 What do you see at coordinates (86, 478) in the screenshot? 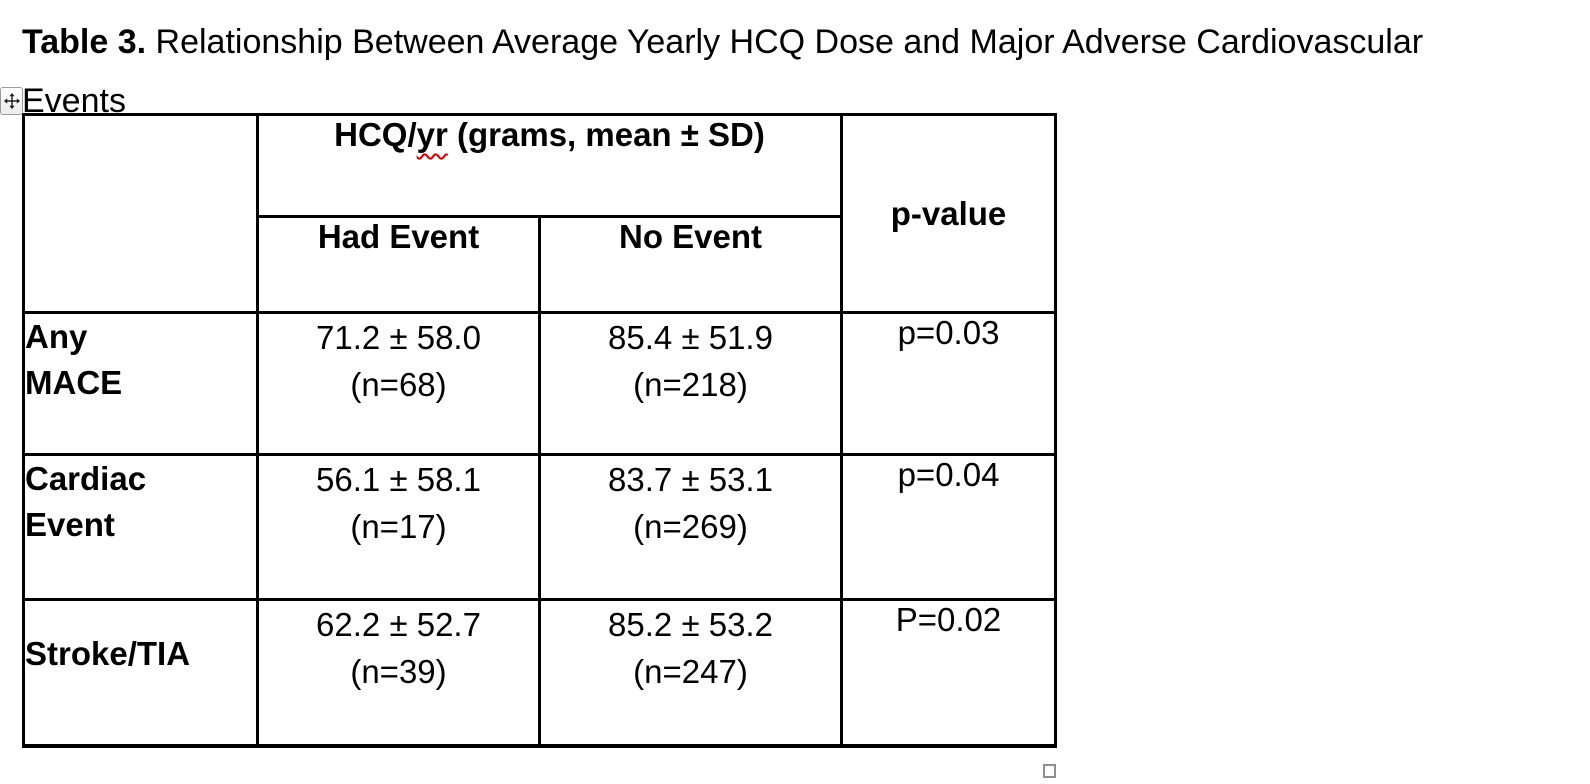
I see `row-label-line: Cardiac` at bounding box center [86, 478].